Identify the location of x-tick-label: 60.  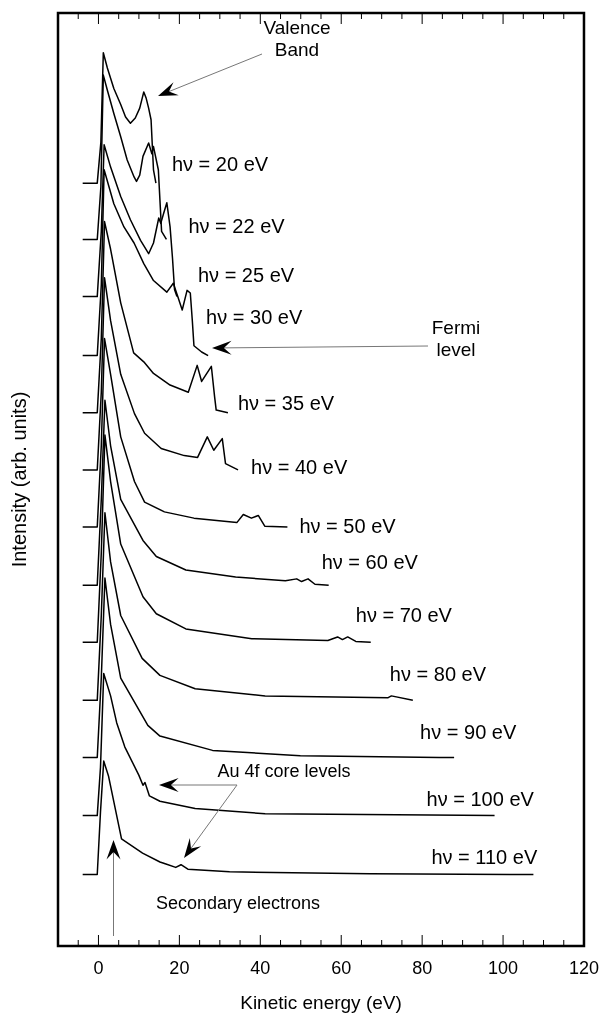
(341, 967).